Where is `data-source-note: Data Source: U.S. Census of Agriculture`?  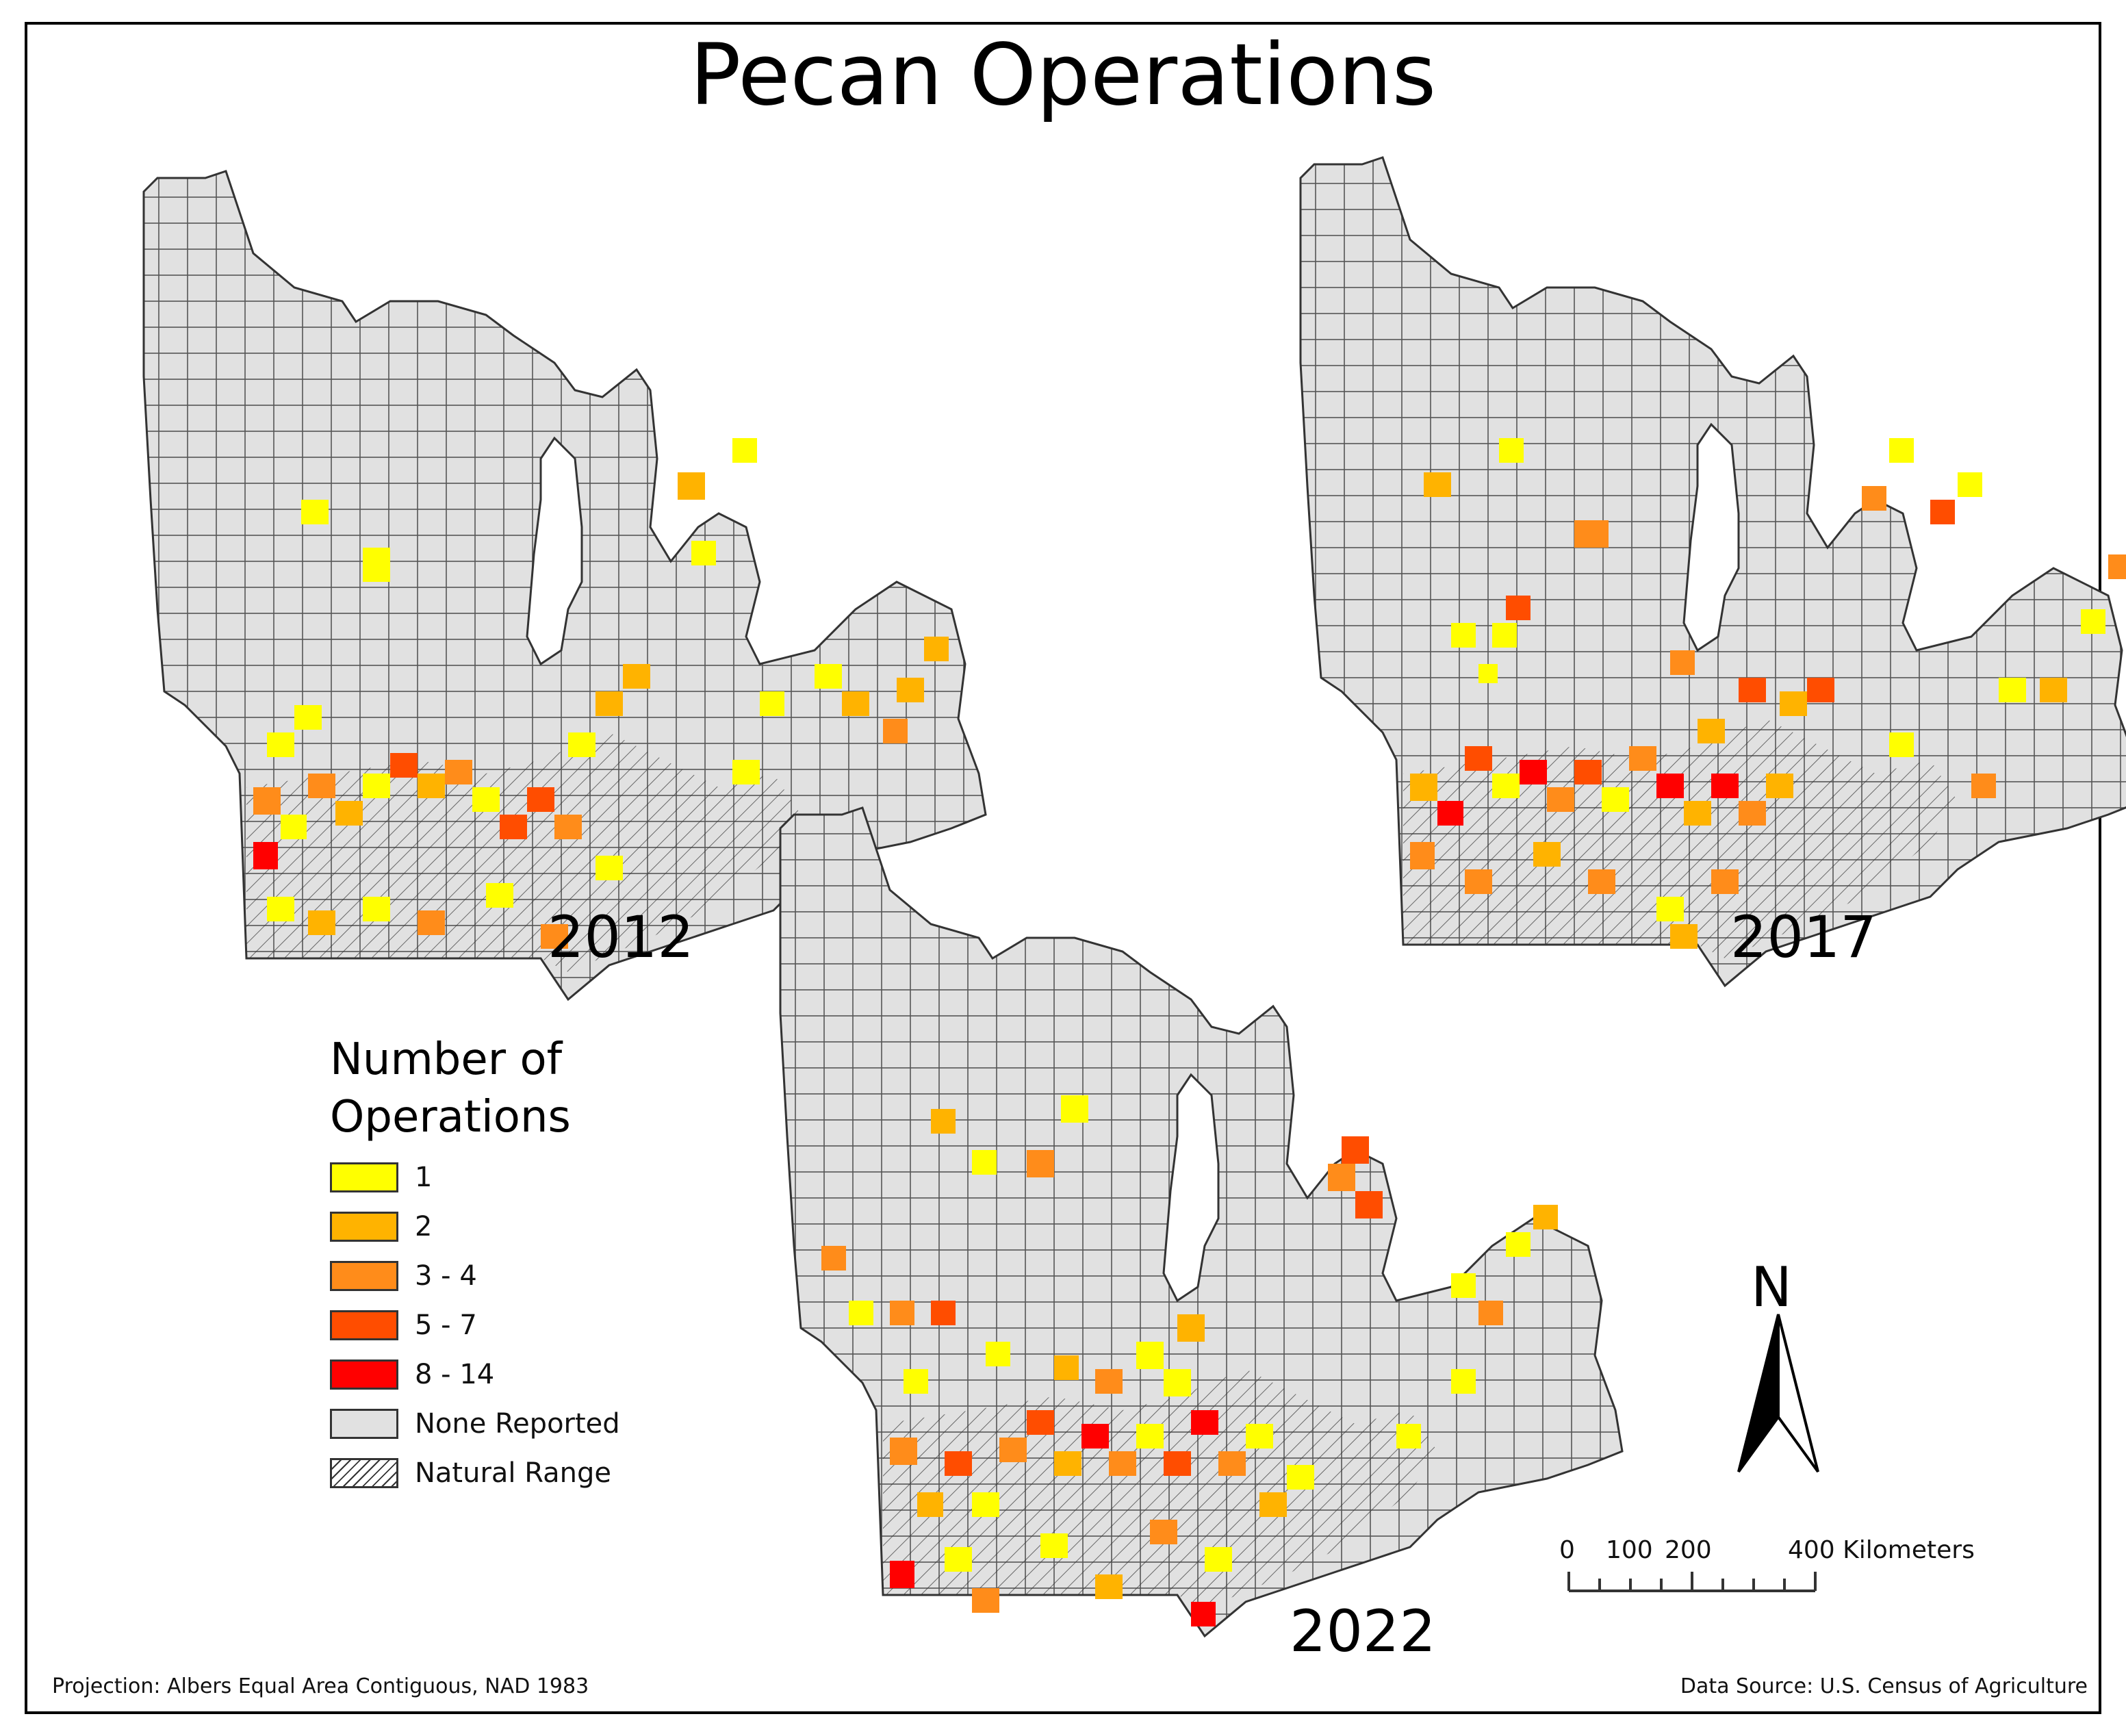
data-source-note: Data Source: U.S. Census of Agriculture is located at coordinates (1884, 1686).